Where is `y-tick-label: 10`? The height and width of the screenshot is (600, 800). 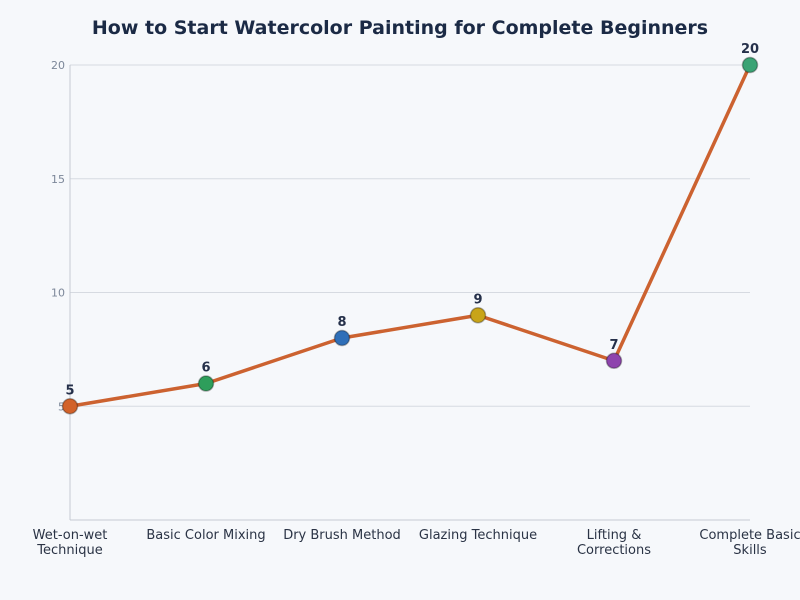
y-tick-label: 10 is located at coordinates (58, 293).